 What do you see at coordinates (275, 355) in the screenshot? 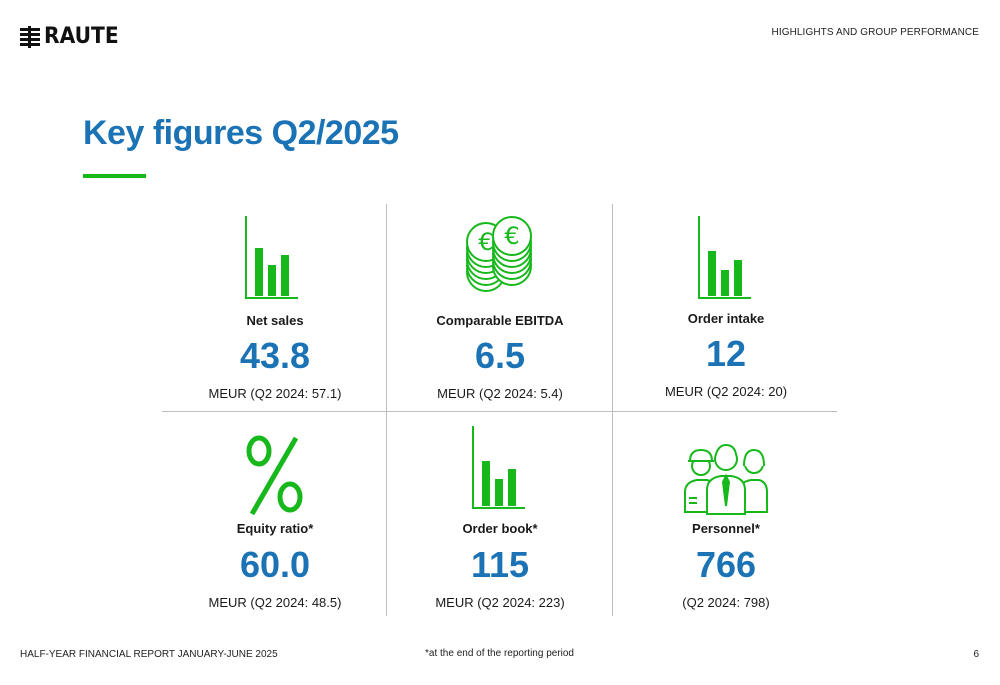
I see `figure-value: 43.8` at bounding box center [275, 355].